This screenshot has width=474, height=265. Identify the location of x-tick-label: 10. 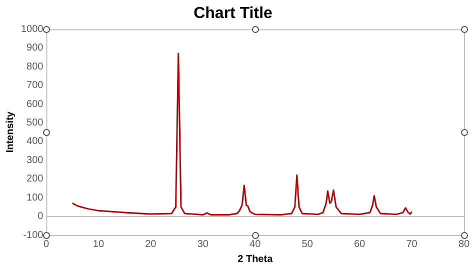
(98, 244).